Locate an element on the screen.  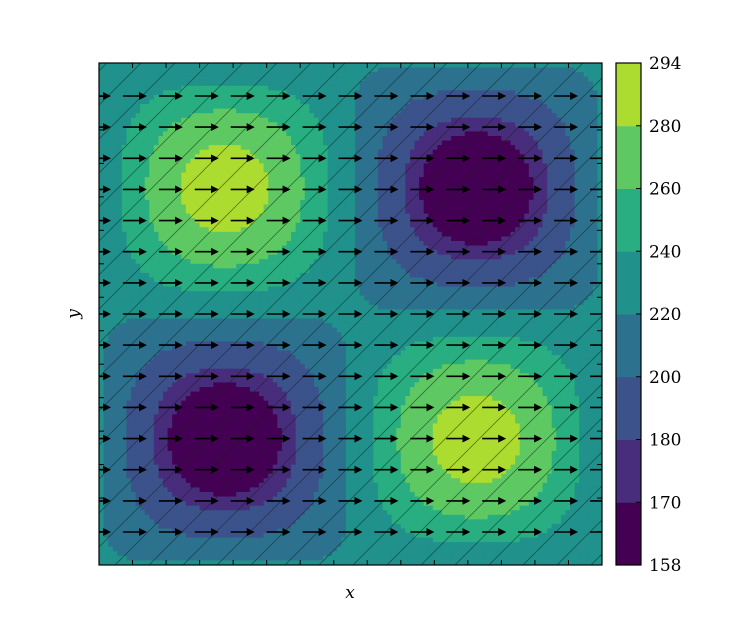
colorbar-tick-label: 280 is located at coordinates (665, 127).